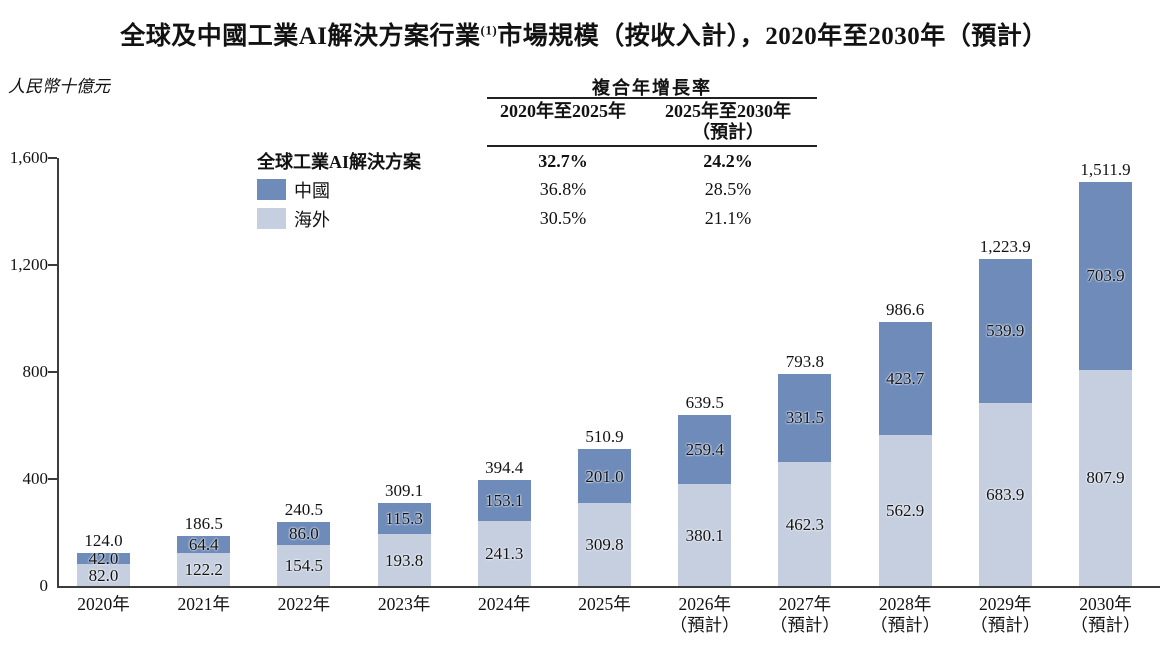 The width and height of the screenshot is (1168, 650). What do you see at coordinates (704, 402) in the screenshot?
I see `bar-total-label-2026年: 639.5` at bounding box center [704, 402].